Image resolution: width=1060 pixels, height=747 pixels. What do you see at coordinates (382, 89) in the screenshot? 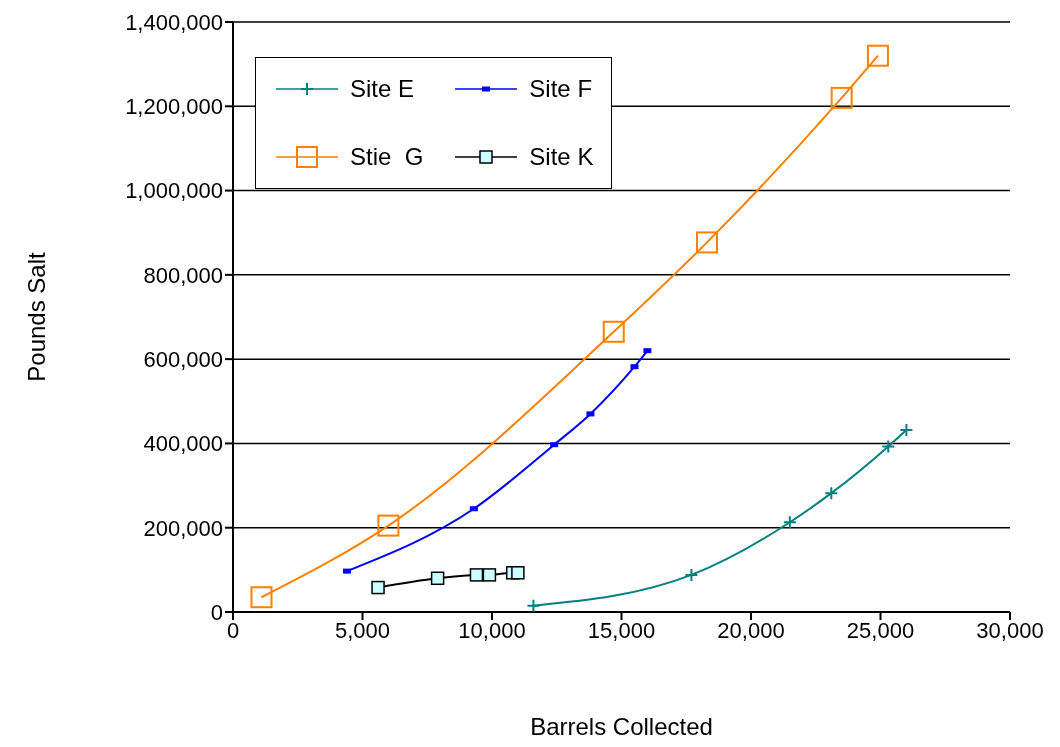
I see `legend-label: Site E` at bounding box center [382, 89].